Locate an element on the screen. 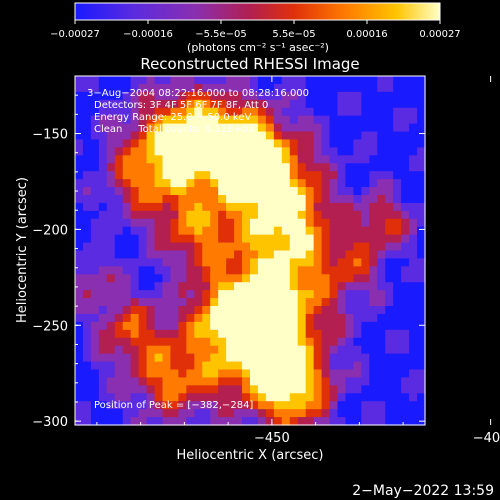 This screenshot has width=500, height=500. chart-title: Reconstructed RHESSI Image is located at coordinates (249, 64).